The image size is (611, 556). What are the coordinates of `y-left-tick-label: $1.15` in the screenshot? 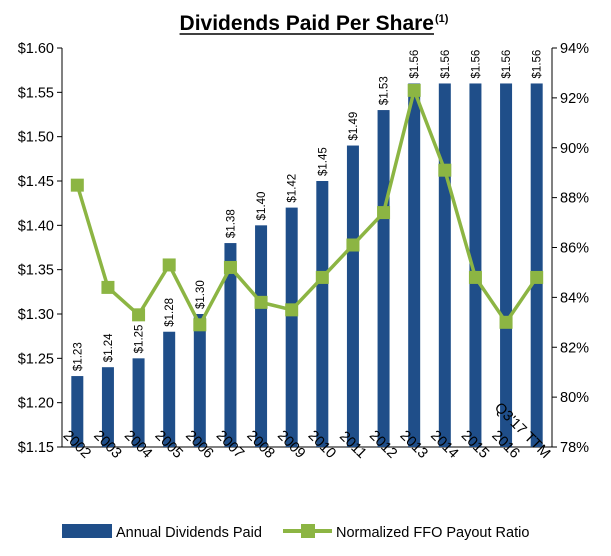 It's located at (36, 448).